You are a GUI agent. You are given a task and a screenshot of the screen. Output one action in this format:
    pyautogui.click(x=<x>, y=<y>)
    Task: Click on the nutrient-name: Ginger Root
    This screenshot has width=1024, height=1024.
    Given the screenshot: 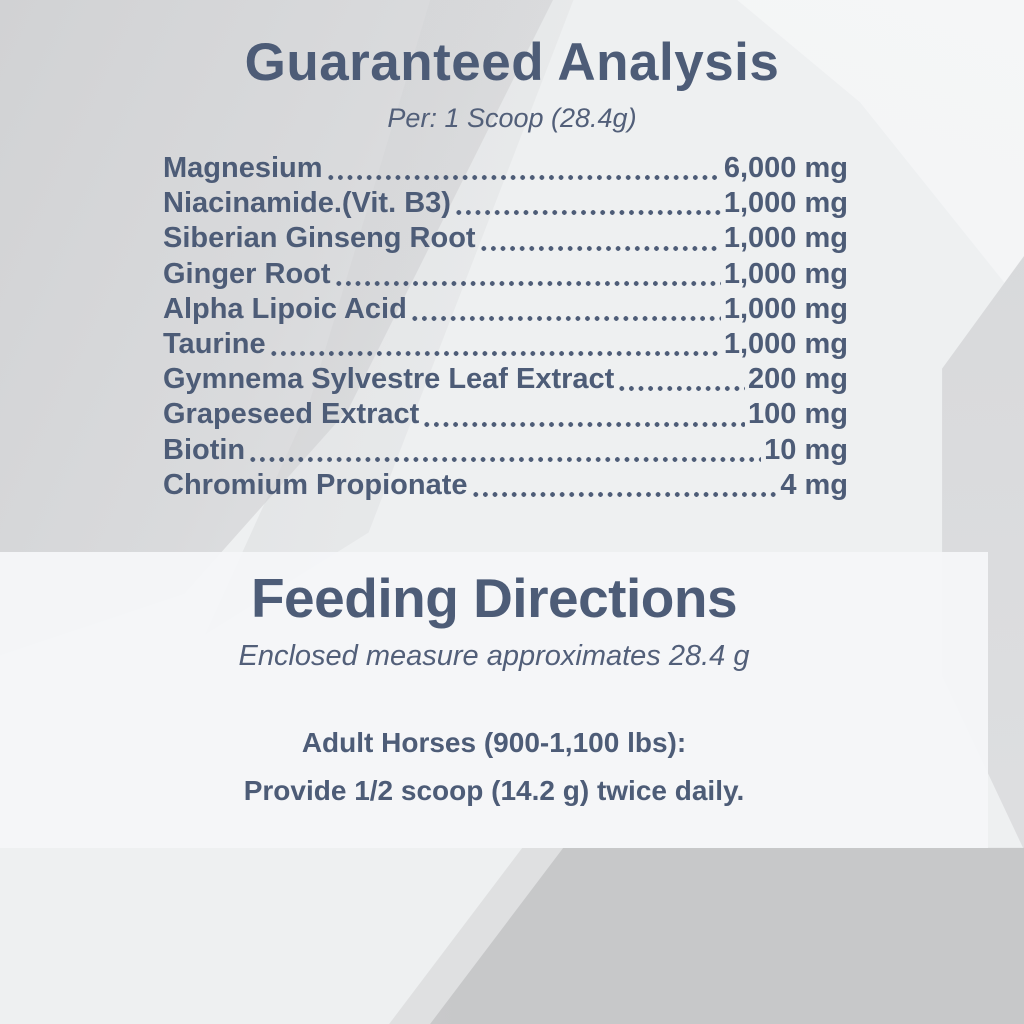 What is the action you would take?
    pyautogui.click(x=247, y=273)
    